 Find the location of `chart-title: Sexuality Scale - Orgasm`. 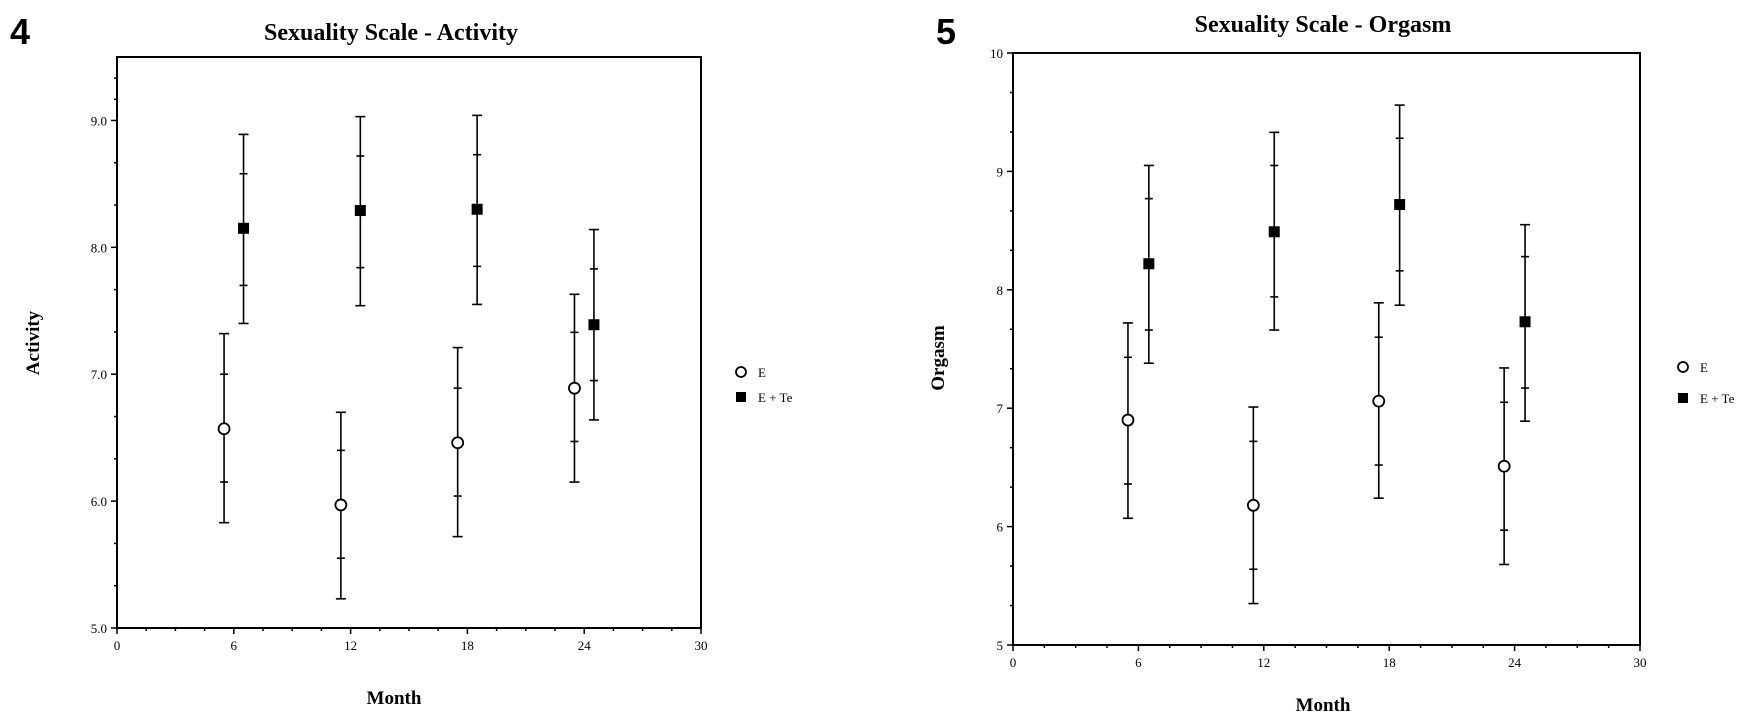

chart-title: Sexuality Scale - Orgasm is located at coordinates (1323, 25).